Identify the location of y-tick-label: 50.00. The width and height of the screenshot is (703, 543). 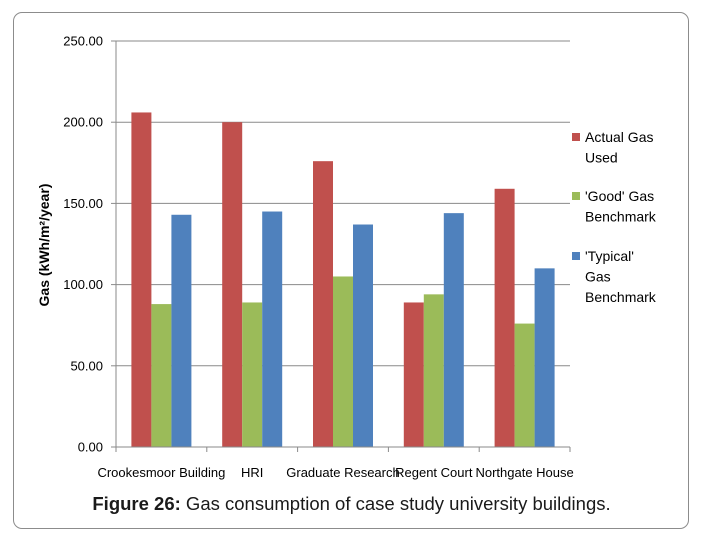
(86, 365).